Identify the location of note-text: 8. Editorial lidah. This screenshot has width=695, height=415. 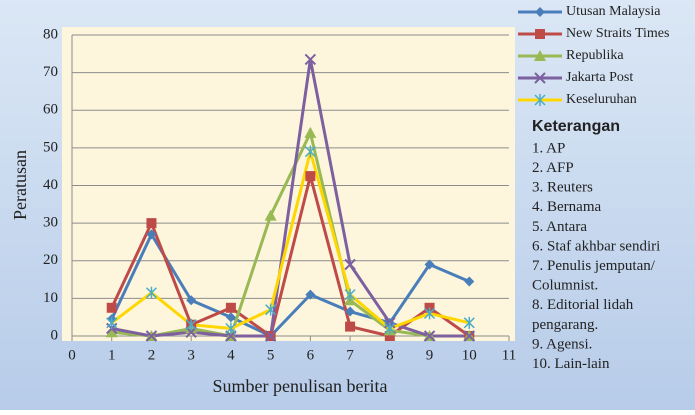
(583, 305).